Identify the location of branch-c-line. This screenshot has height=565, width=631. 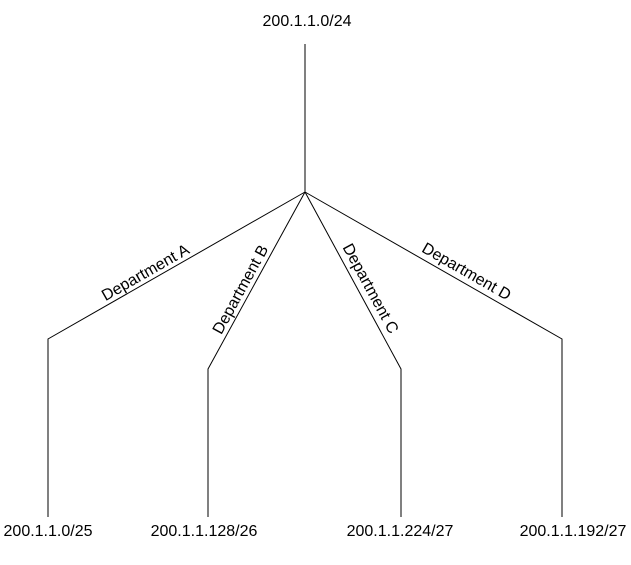
(353, 354).